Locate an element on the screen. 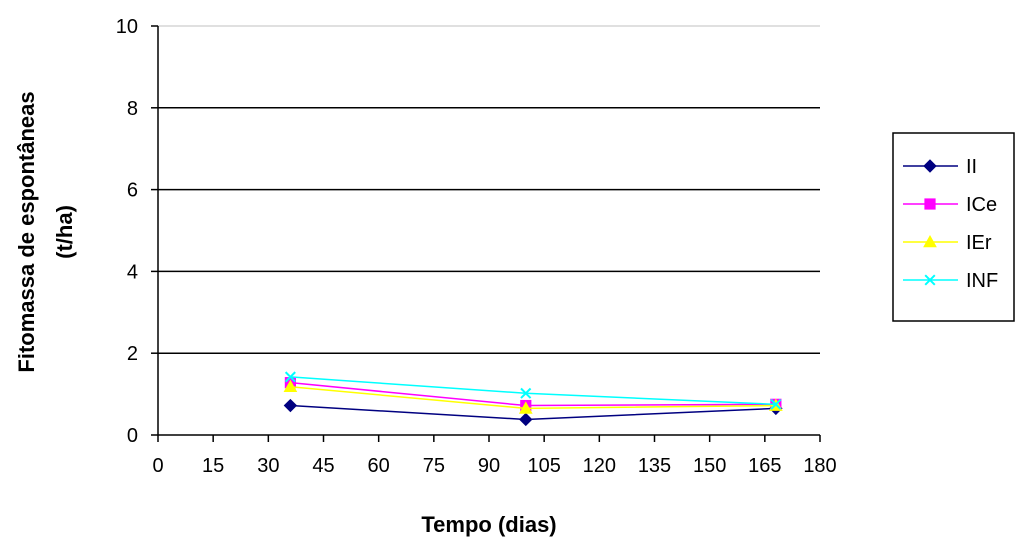 Image resolution: width=1016 pixels, height=552 pixels. series-line is located at coordinates (533, 391).